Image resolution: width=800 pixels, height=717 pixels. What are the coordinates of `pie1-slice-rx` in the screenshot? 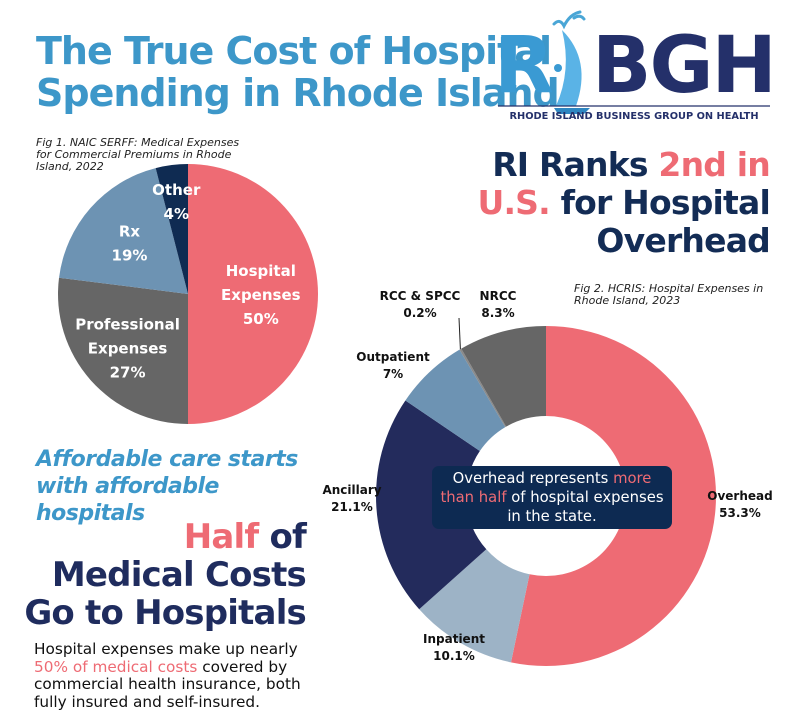 It's located at (124, 231).